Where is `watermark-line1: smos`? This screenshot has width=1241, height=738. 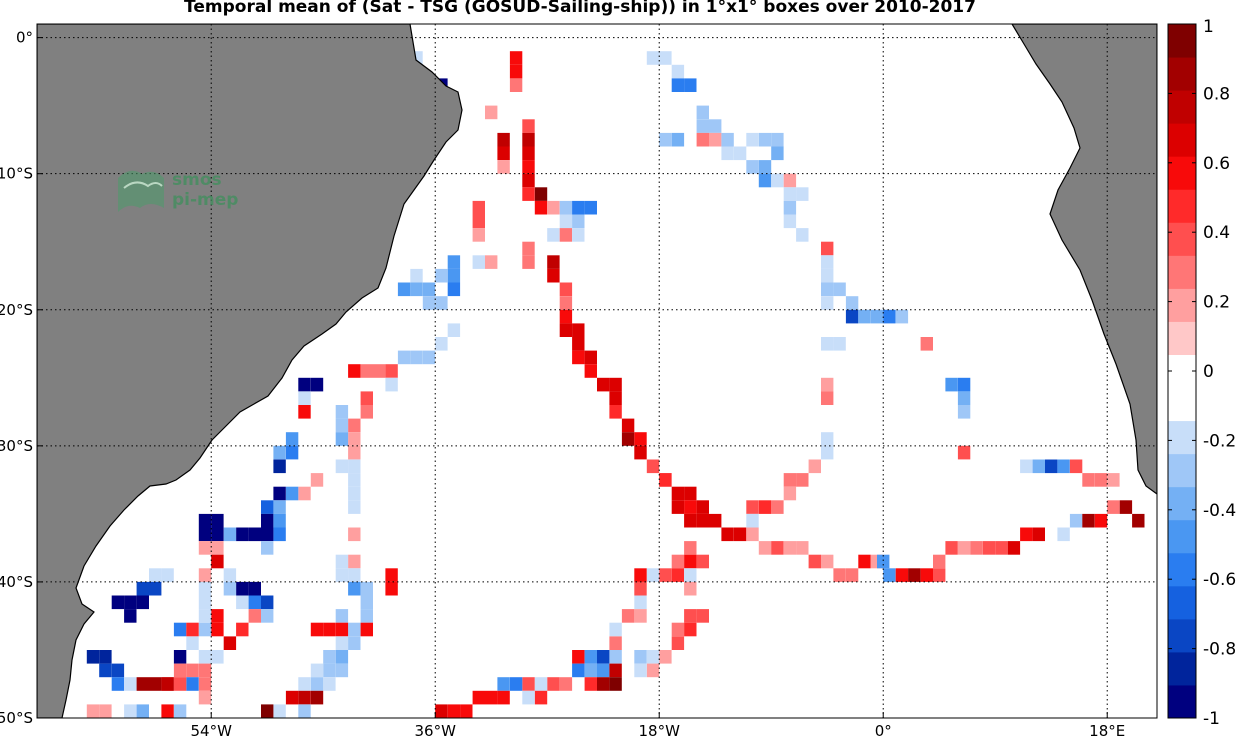 watermark-line1: smos is located at coordinates (197, 180).